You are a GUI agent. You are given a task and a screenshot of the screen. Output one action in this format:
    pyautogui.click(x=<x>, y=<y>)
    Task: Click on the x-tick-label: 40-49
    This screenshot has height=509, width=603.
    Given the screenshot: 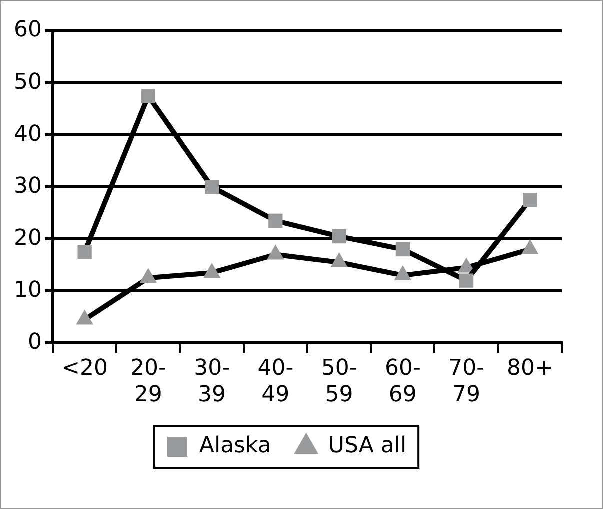 What is the action you would take?
    pyautogui.click(x=276, y=382)
    